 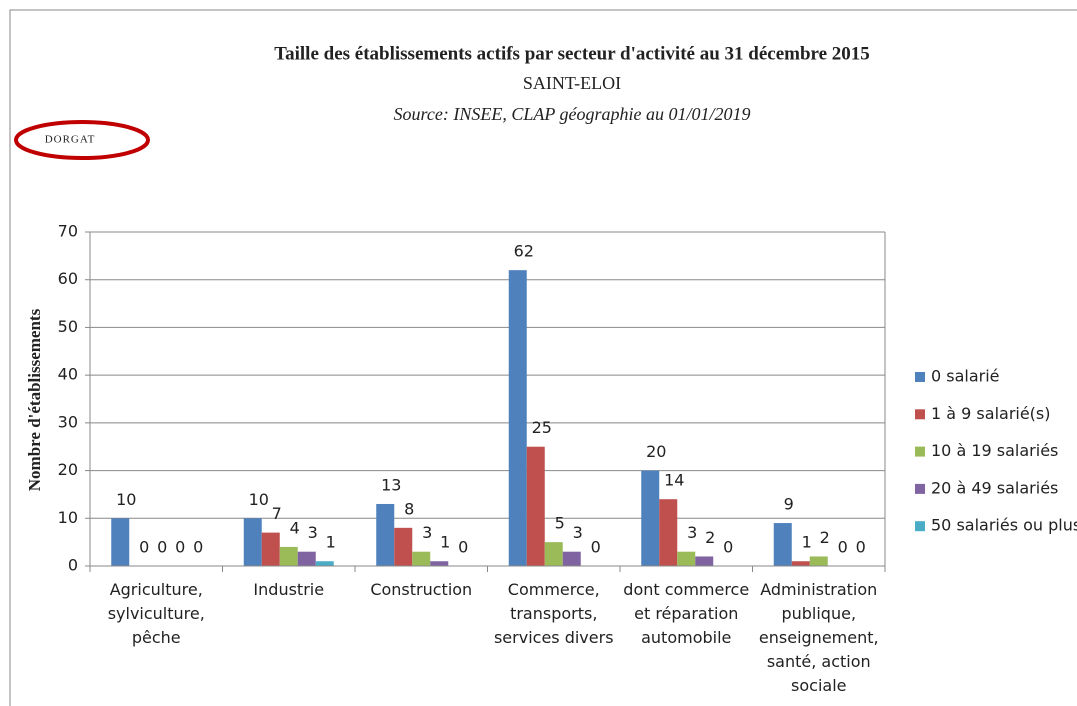 I want to click on data-label: 9, so click(x=789, y=504).